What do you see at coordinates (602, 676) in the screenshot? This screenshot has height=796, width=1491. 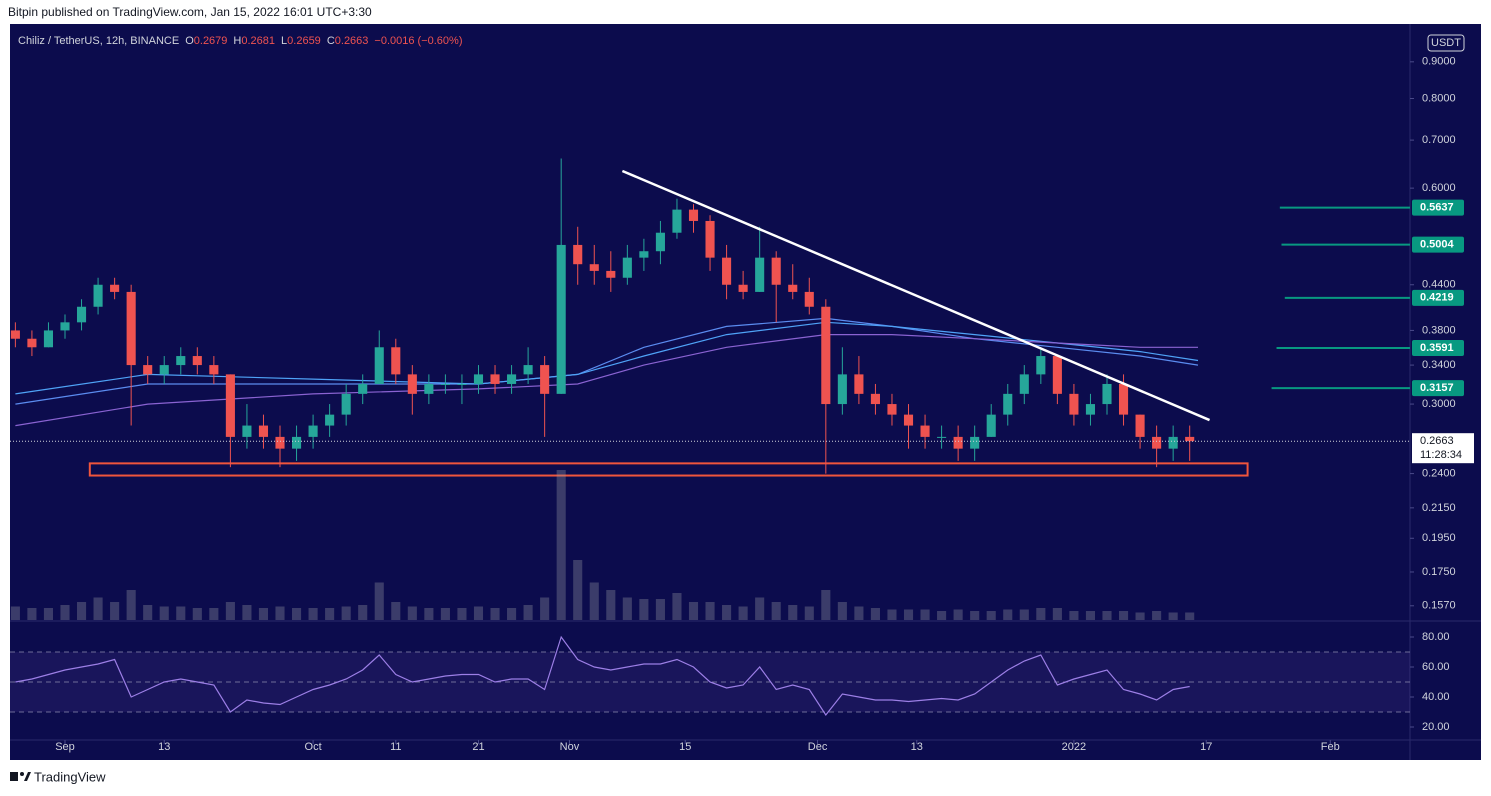 I see `rsi-line` at bounding box center [602, 676].